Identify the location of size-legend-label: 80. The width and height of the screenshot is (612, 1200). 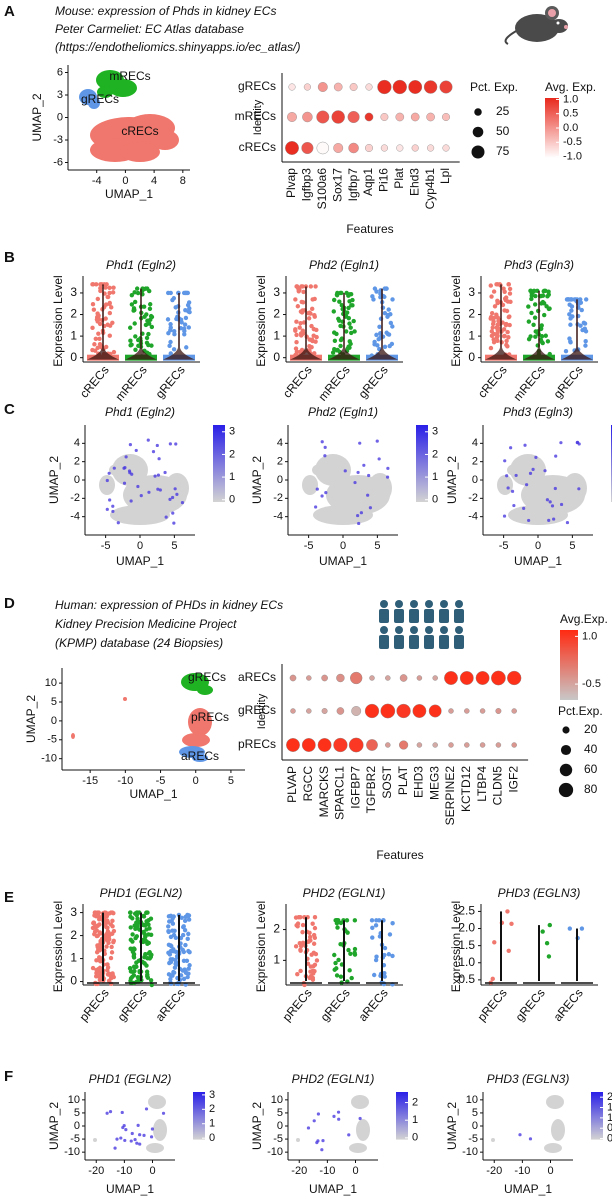
(591, 789).